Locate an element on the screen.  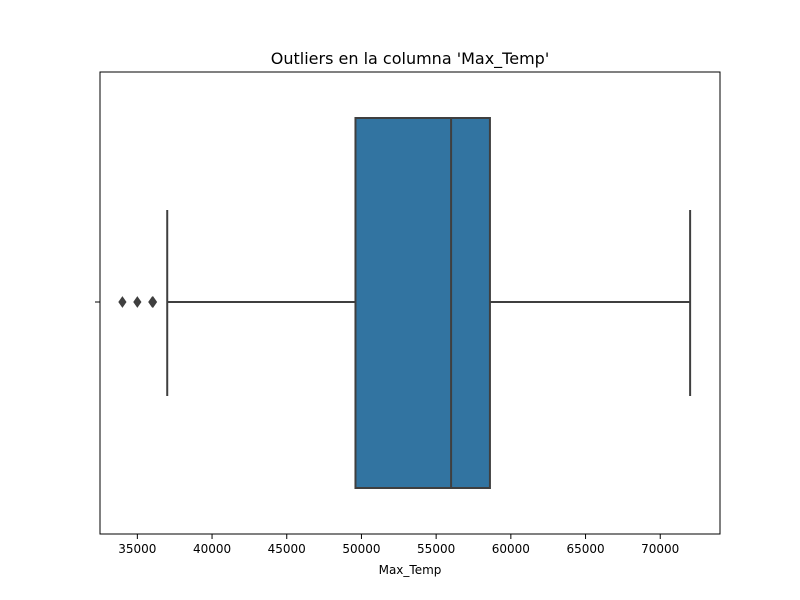
x-tick-label: 50000 is located at coordinates (361, 549).